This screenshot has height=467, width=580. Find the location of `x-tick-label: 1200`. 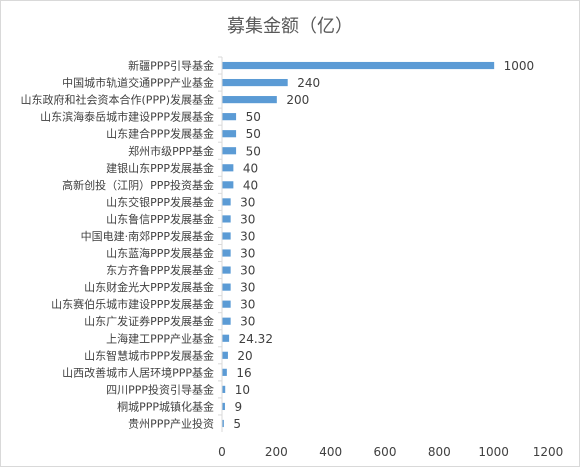

x-tick-label: 1200 is located at coordinates (548, 452).